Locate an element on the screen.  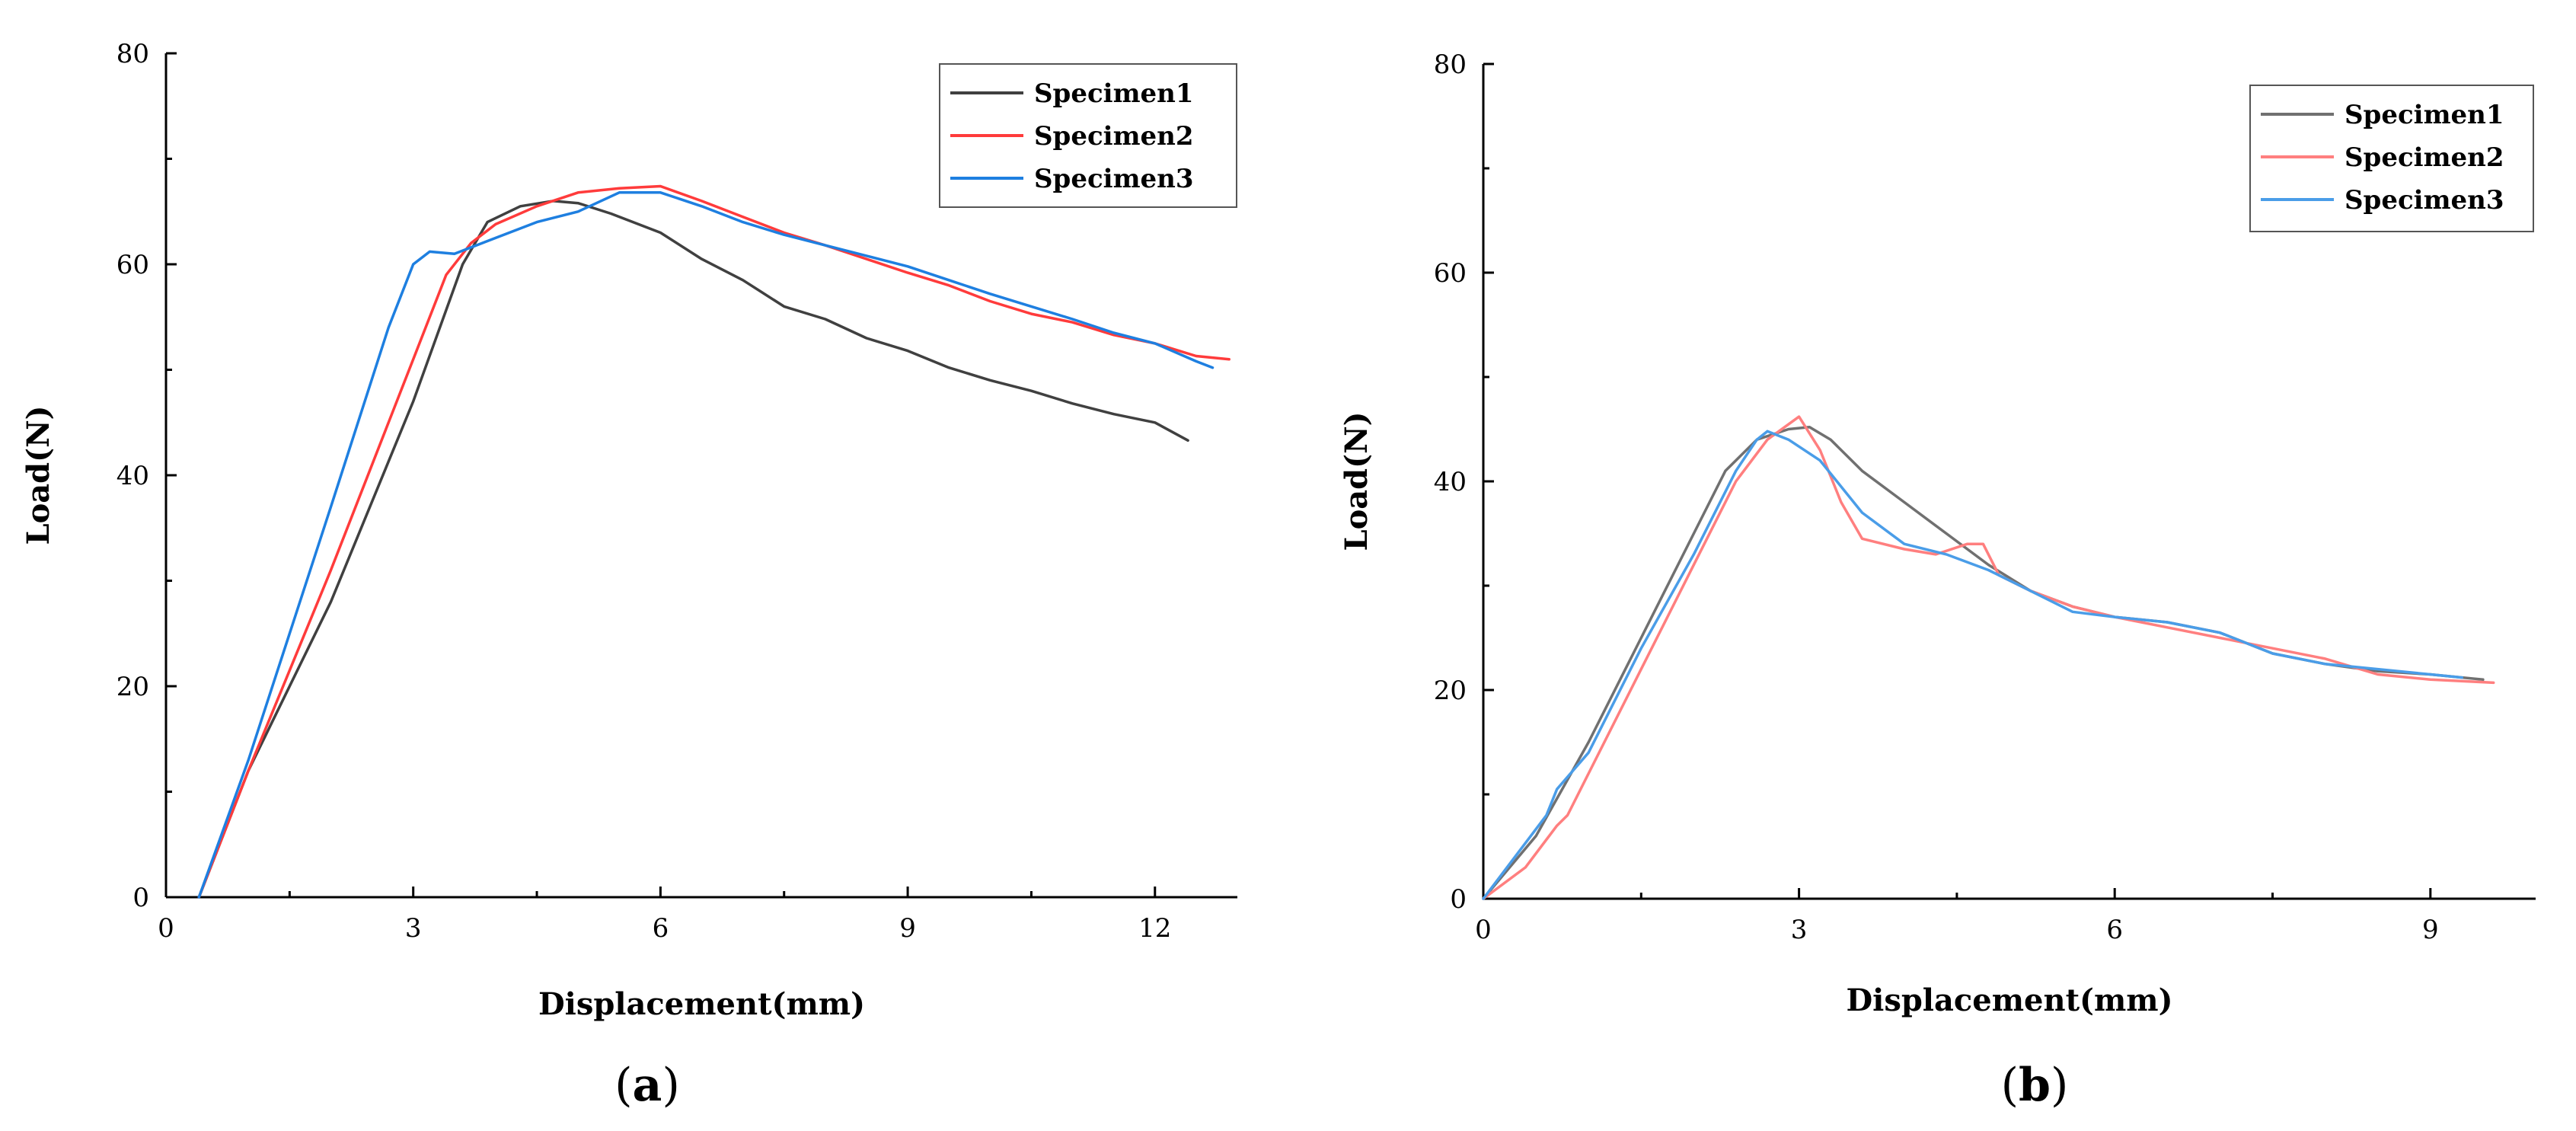
panel-letter: b is located at coordinates (2035, 1085).